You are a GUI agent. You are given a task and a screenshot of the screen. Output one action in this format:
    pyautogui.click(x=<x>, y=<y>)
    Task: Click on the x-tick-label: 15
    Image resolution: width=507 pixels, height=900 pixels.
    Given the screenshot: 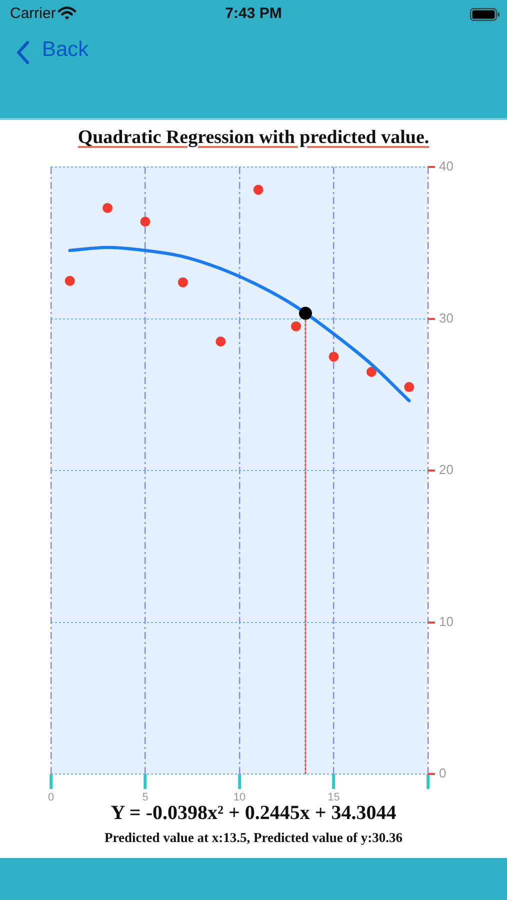 What is the action you would take?
    pyautogui.click(x=334, y=798)
    